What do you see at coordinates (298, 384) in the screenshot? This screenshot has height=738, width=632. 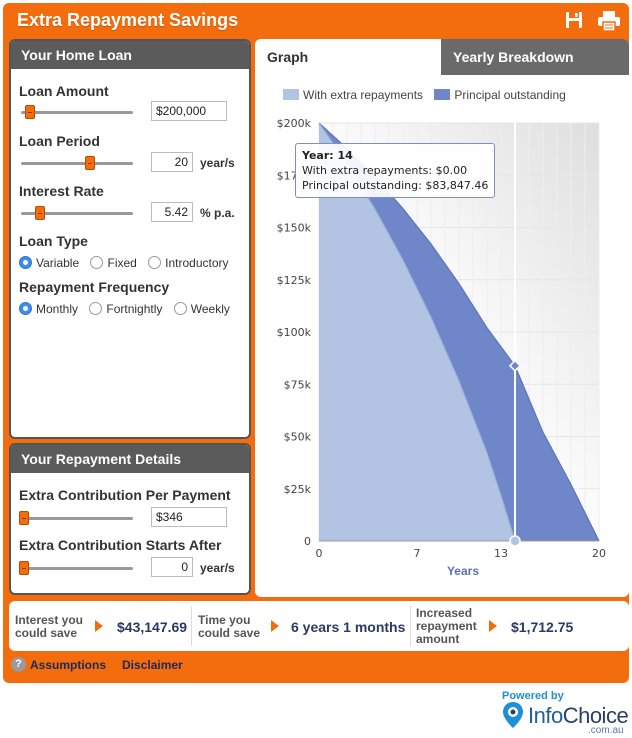 I see `y-tick-label: $75k` at bounding box center [298, 384].